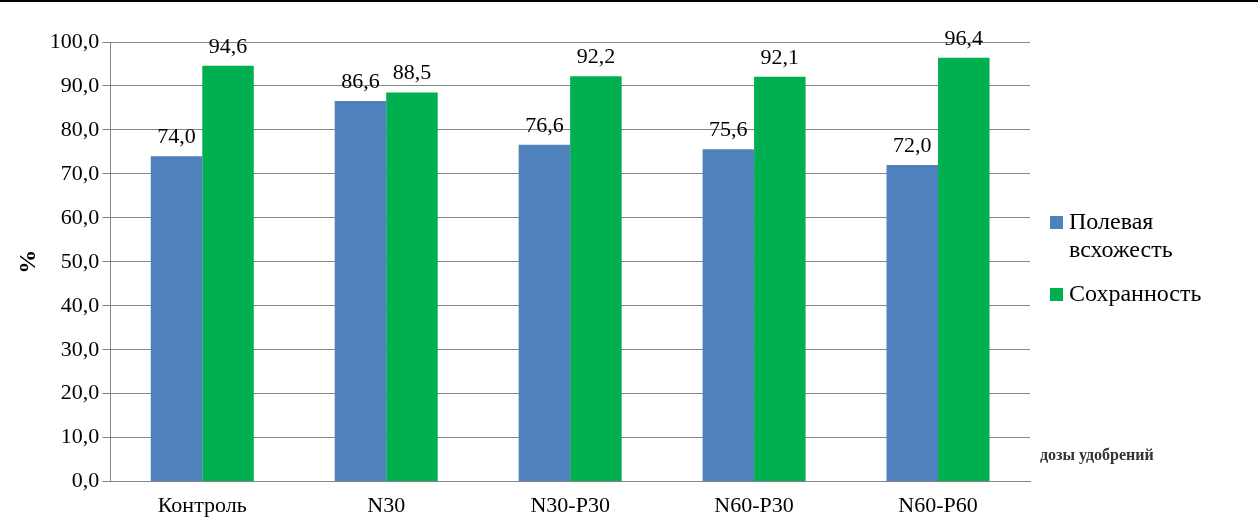 Image resolution: width=1258 pixels, height=526 pixels. I want to click on y-tick-label: 60,0, so click(80, 216).